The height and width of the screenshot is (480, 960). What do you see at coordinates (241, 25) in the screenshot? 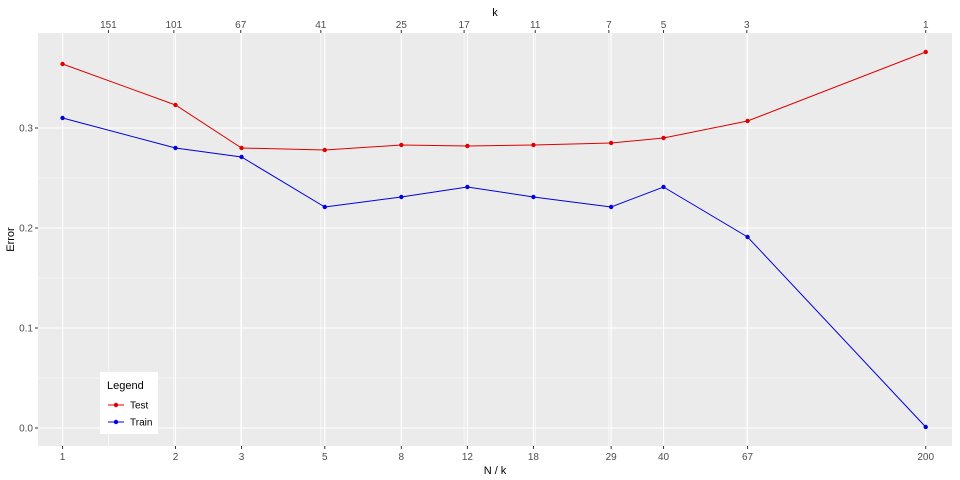
I see `top-tick-label: 67` at bounding box center [241, 25].